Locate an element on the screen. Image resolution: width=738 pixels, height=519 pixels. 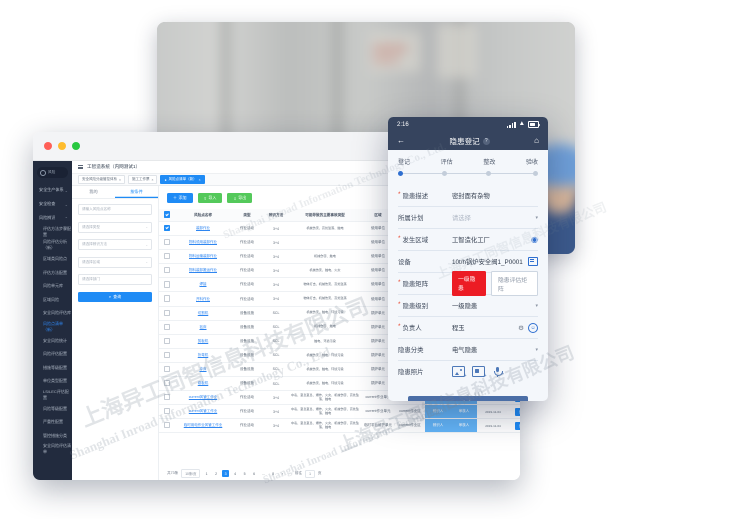
risk-point-link: 剪板机 is located at coordinates (203, 340).